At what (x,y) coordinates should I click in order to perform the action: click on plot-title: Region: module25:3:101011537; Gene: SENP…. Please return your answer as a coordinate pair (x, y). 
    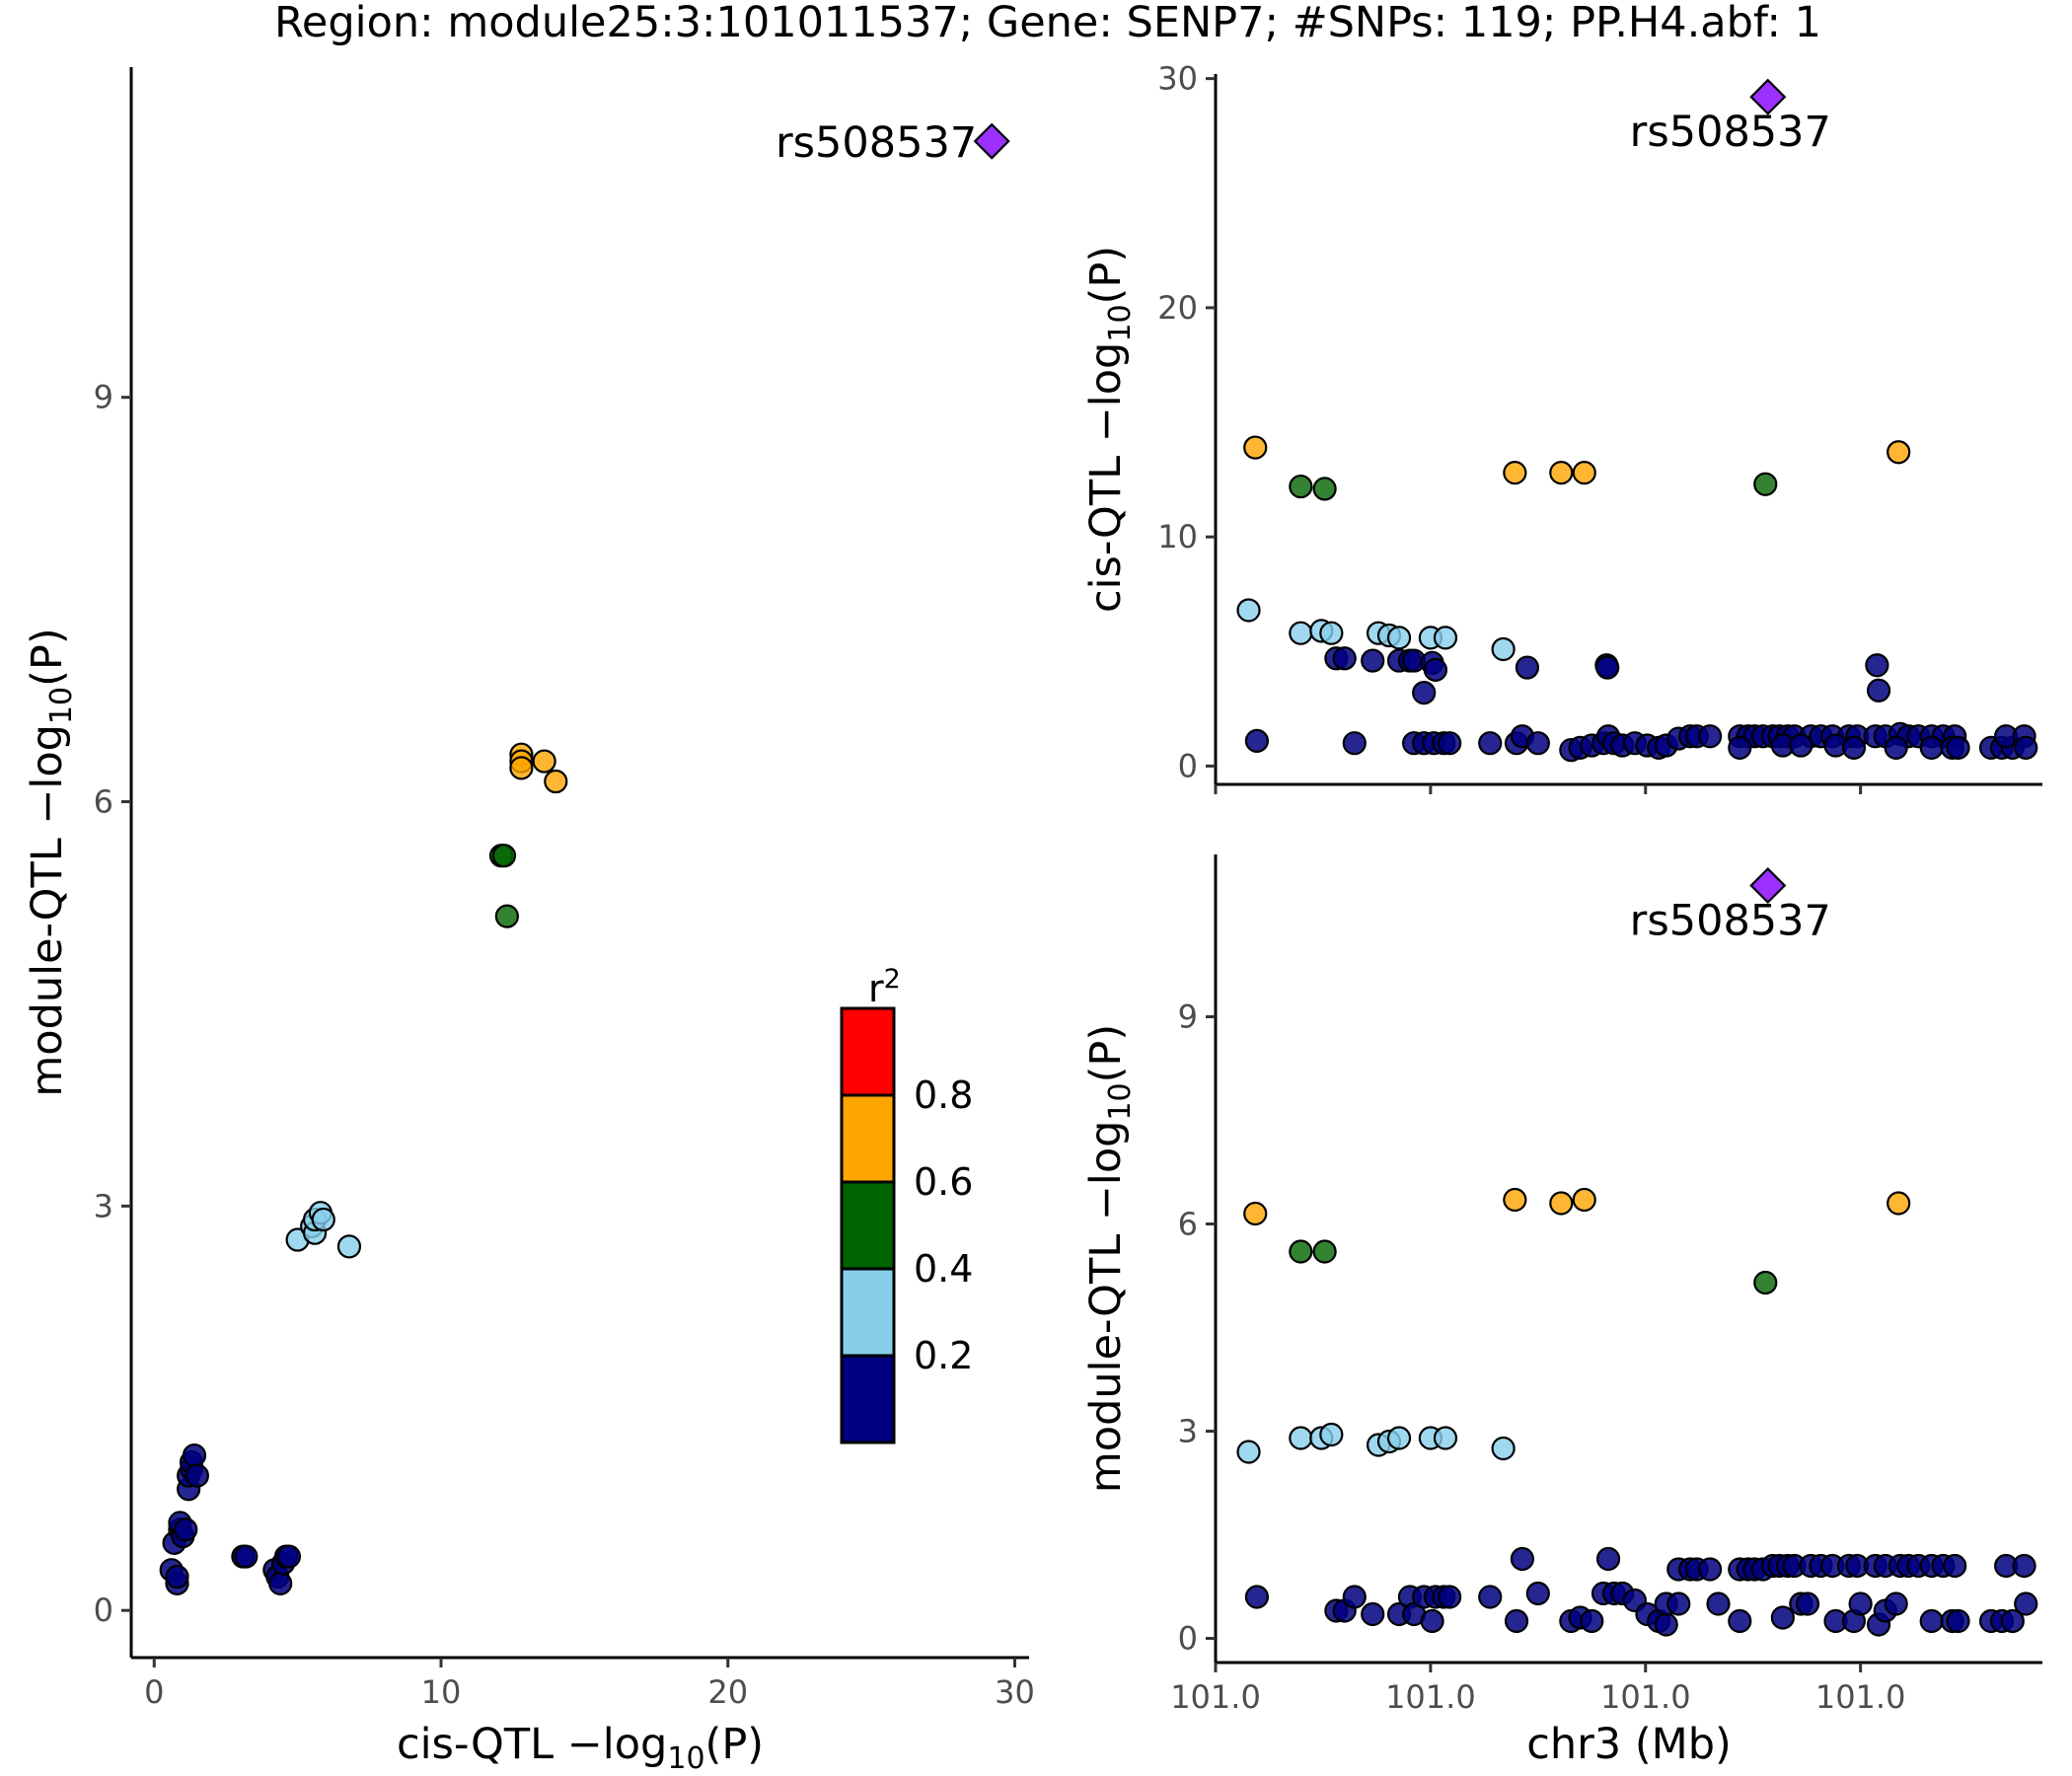
    Looking at the image, I should click on (1047, 23).